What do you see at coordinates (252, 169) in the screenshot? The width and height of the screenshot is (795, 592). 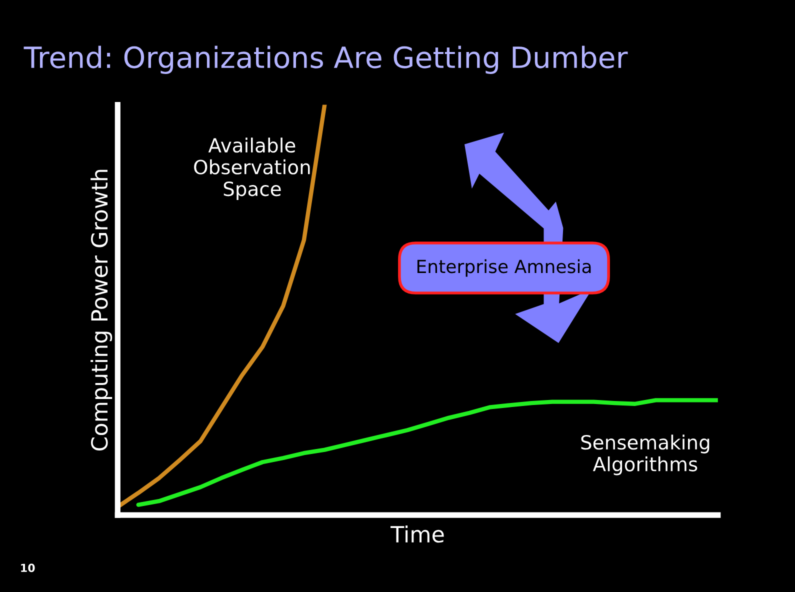 I see `series-label: Available Observation Space` at bounding box center [252, 169].